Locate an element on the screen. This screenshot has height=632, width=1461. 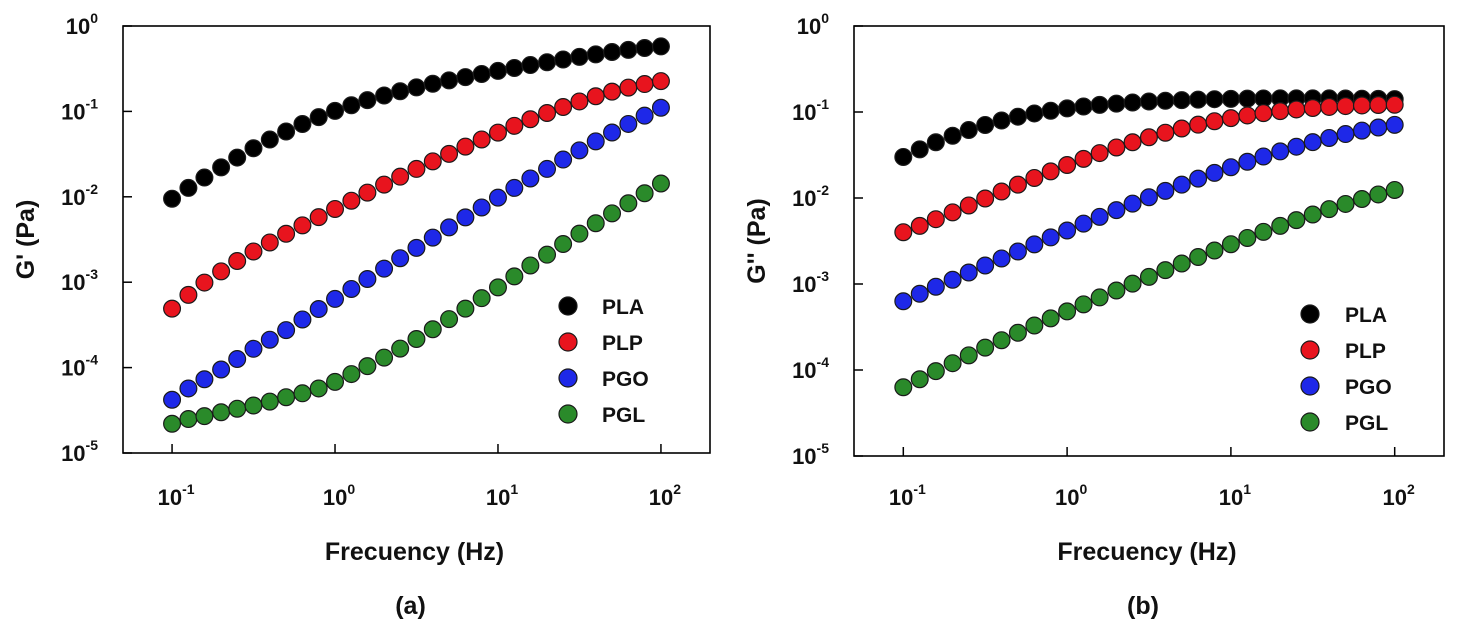
legend-marker-pgo is located at coordinates (568, 378).